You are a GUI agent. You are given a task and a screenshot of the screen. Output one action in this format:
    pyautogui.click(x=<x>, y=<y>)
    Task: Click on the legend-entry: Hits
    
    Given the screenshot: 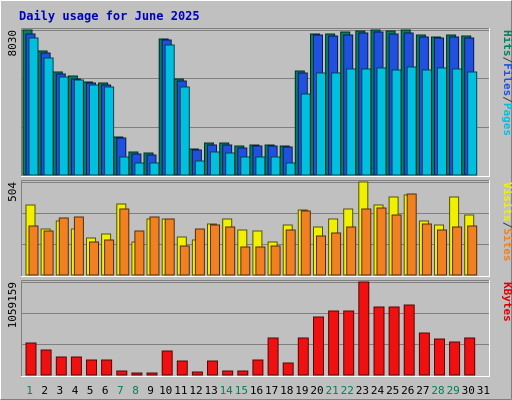 What is the action you would take?
    pyautogui.click(x=506, y=43)
    